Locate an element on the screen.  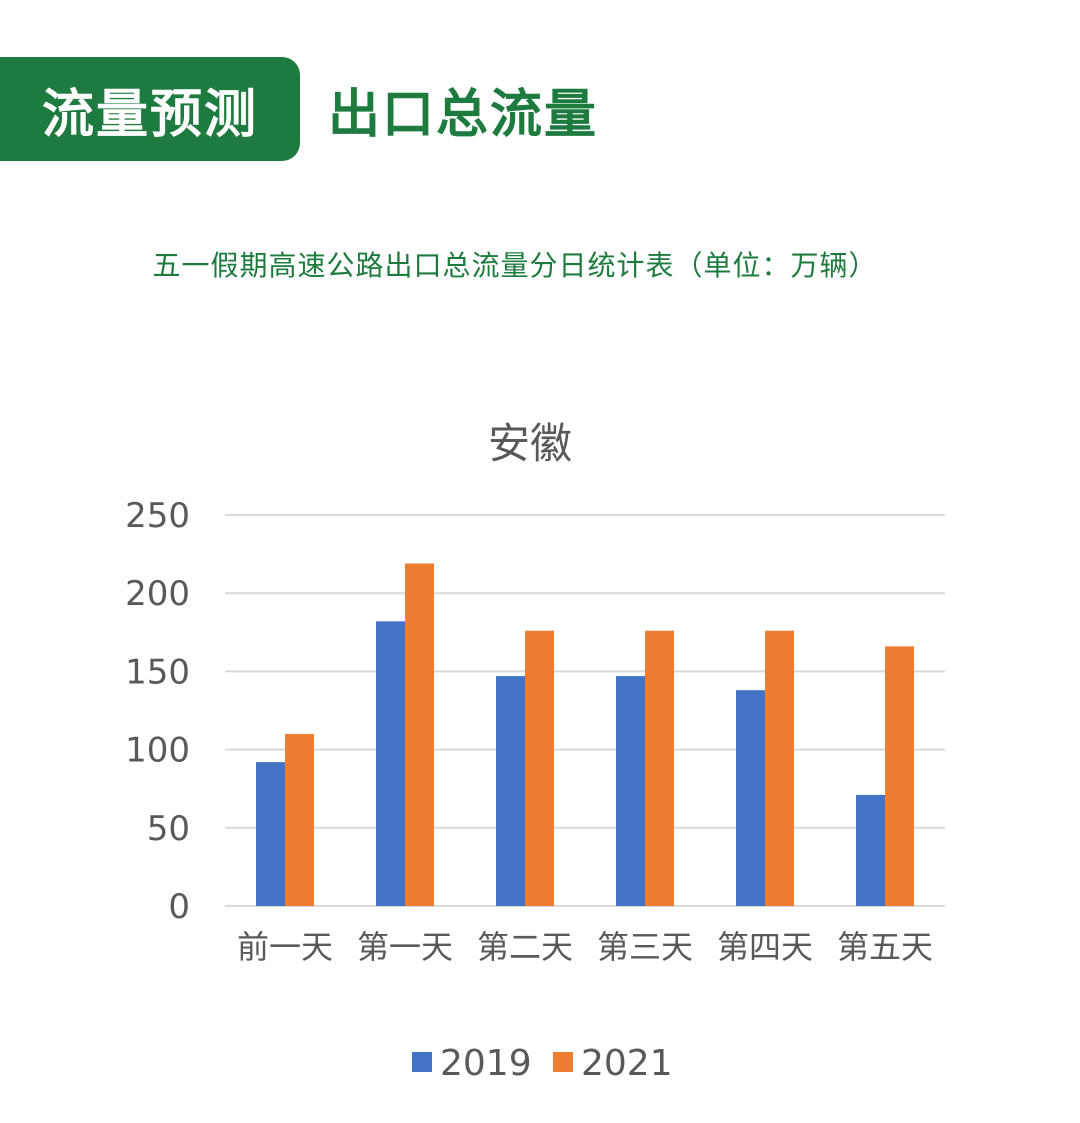
legend-swatch-2021 is located at coordinates (563, 1062).